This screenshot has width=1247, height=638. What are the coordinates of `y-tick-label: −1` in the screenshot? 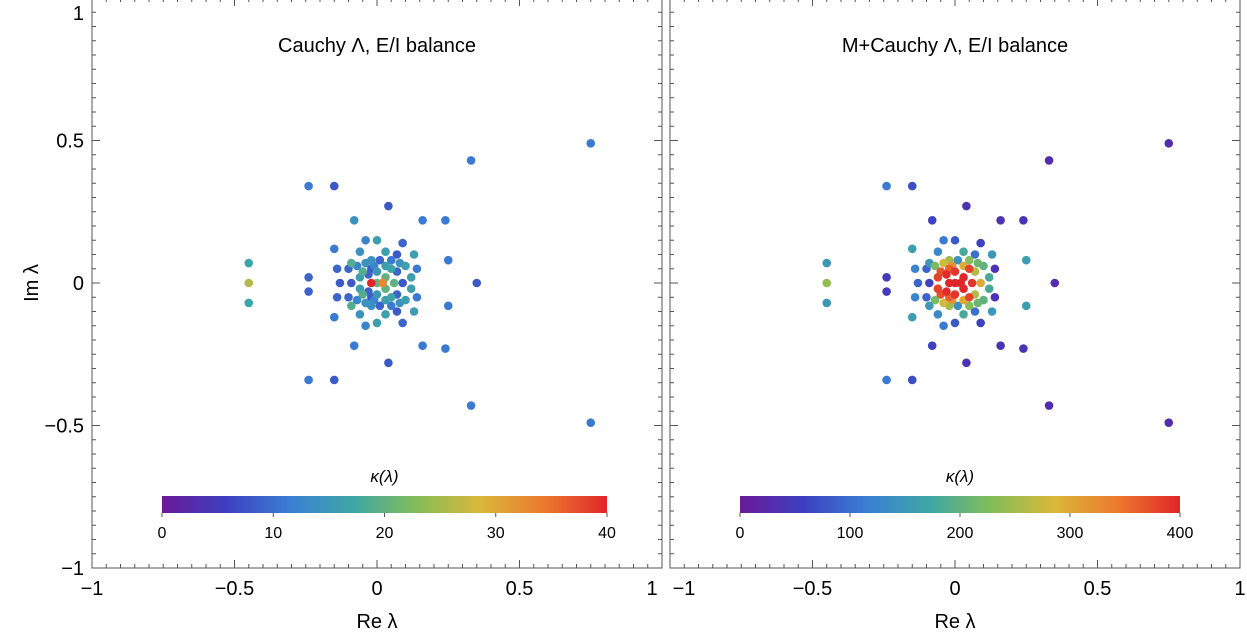 It's located at (72, 569).